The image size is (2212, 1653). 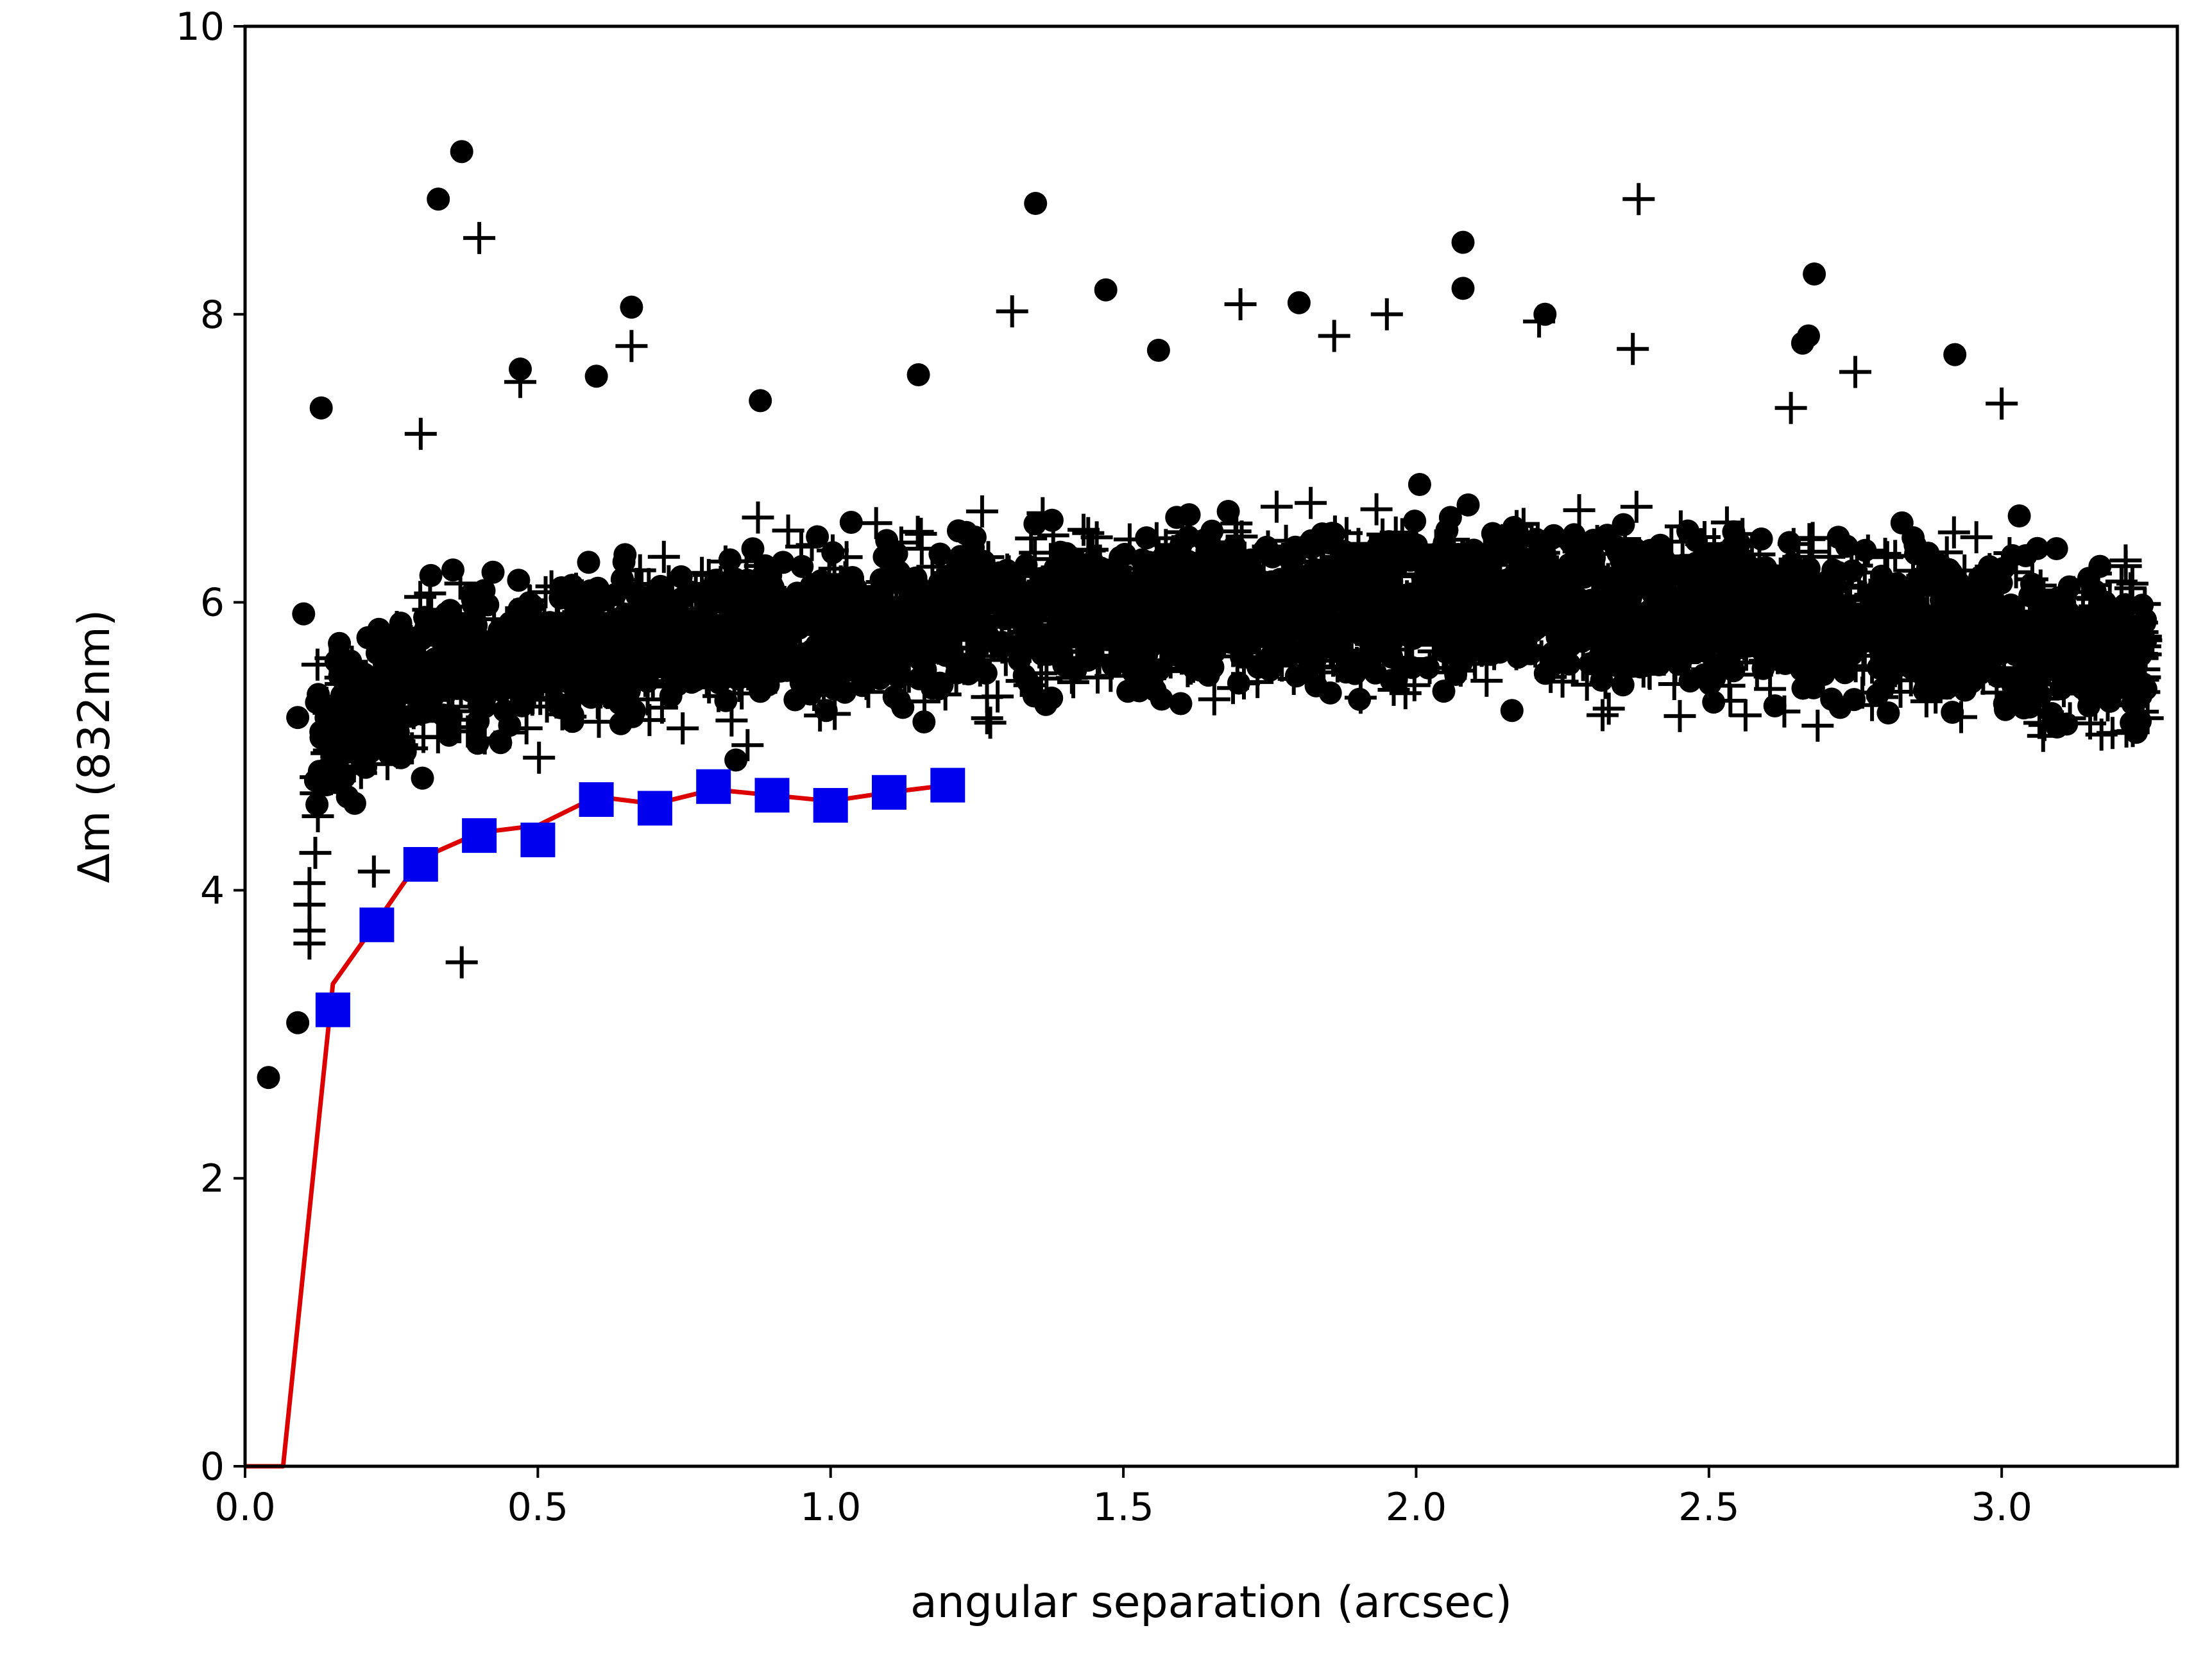 I want to click on y-tick-label: 0, so click(x=212, y=1466).